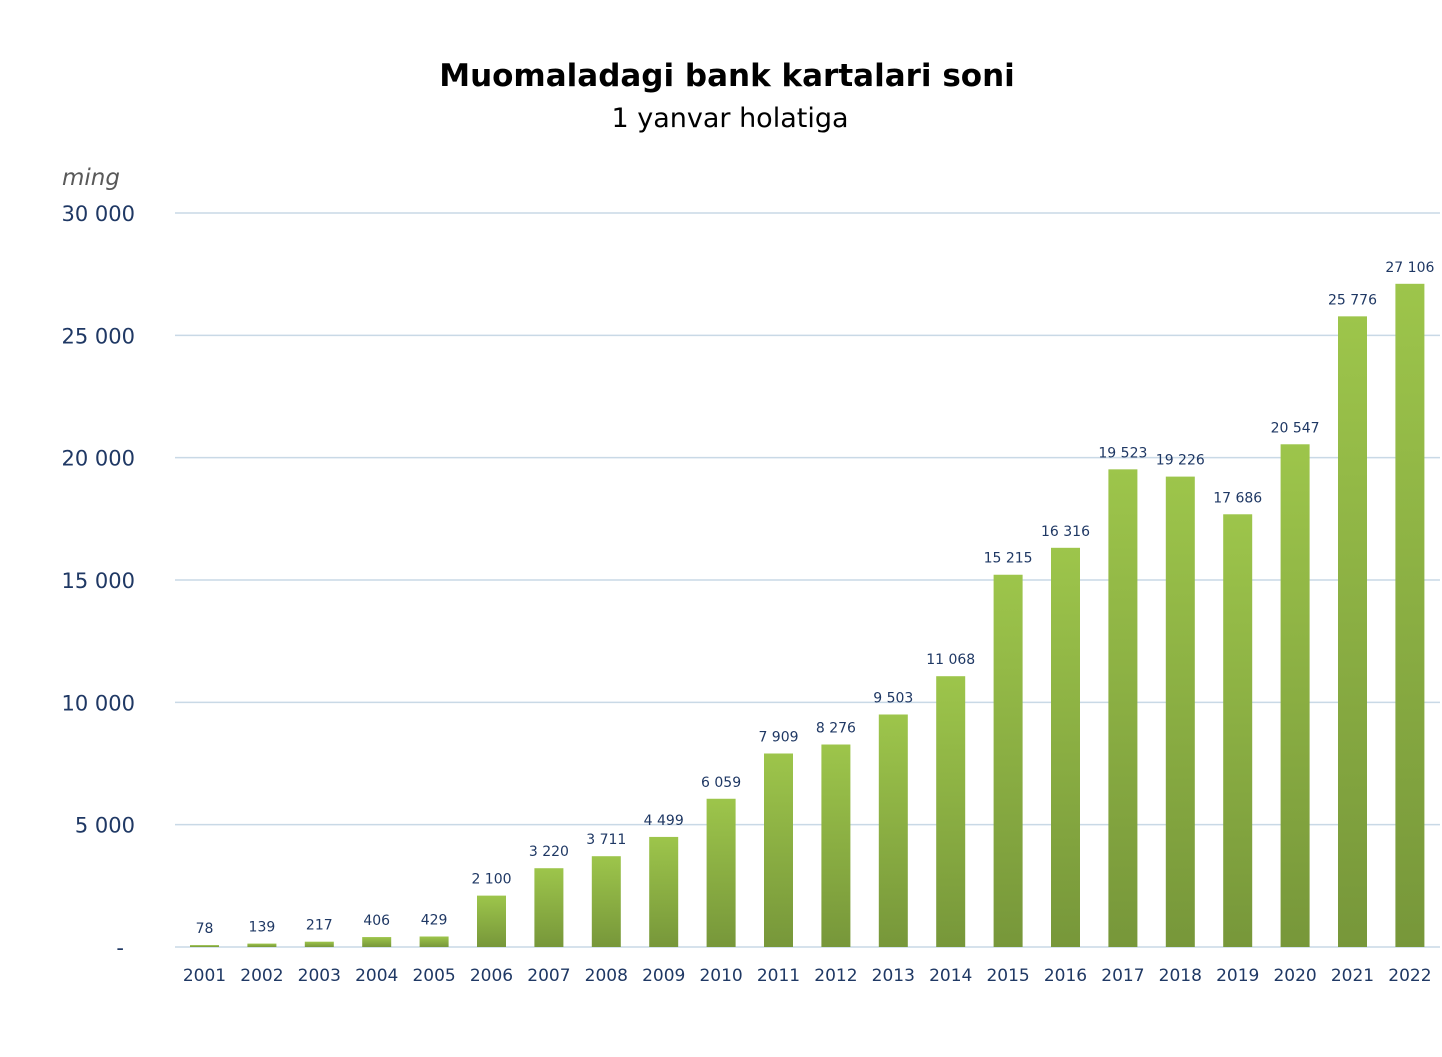 Image resolution: width=1442 pixels, height=1057 pixels. I want to click on data-label: 19 226, so click(1180, 461).